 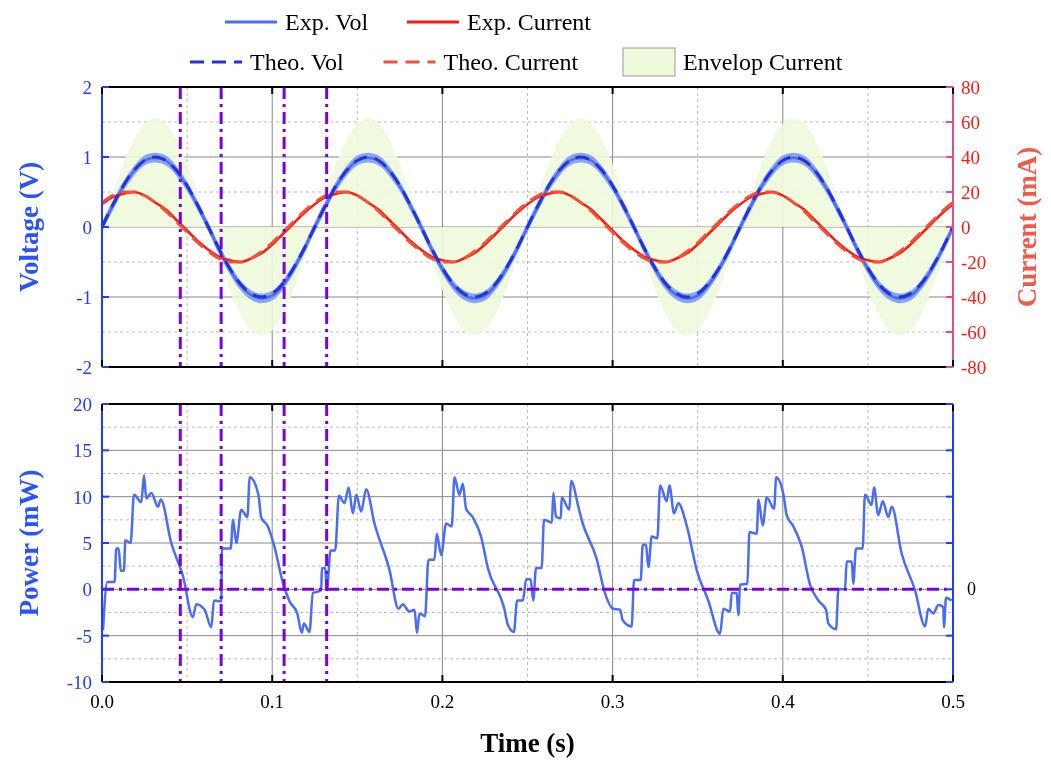 I want to click on legend-label: Envelop Current, so click(x=763, y=62).